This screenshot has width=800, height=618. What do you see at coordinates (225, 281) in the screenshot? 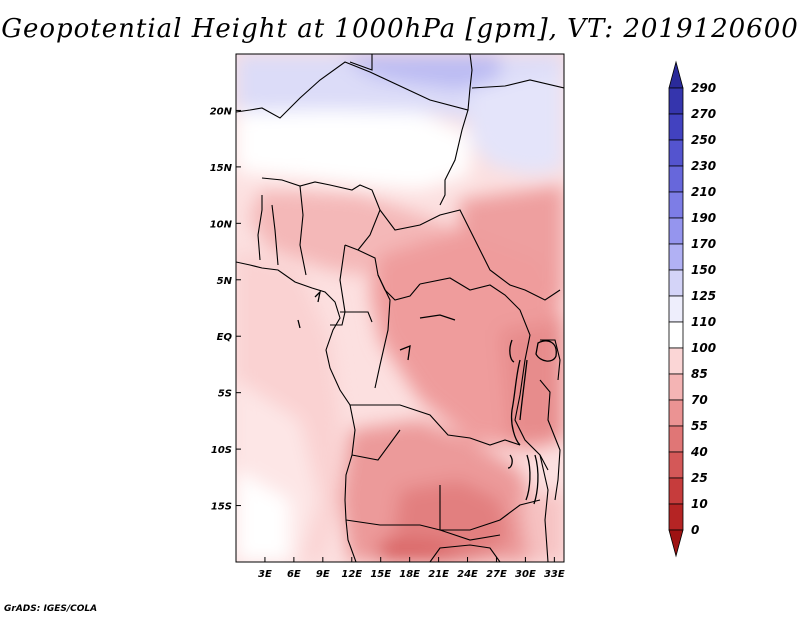
I see `y-tick-label: 5N` at bounding box center [225, 281].